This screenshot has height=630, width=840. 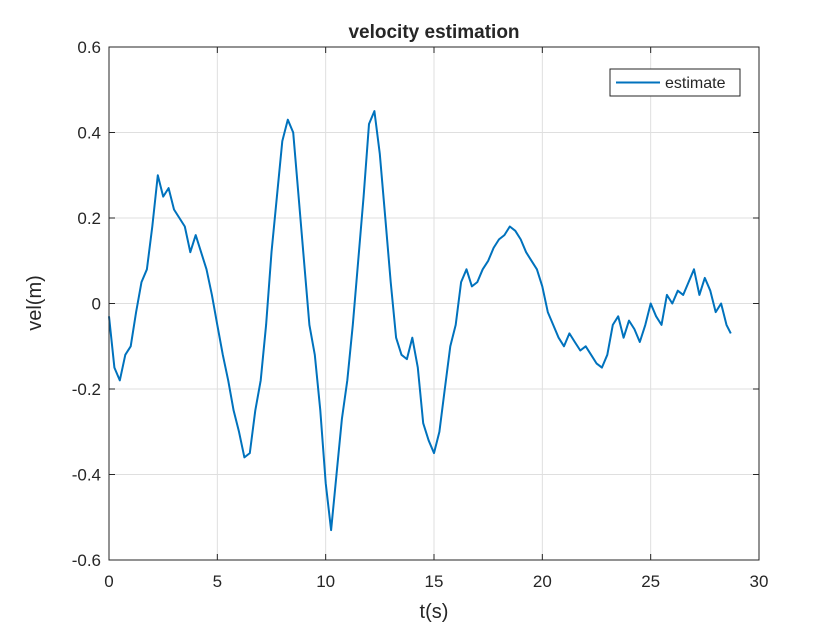 What do you see at coordinates (325, 581) in the screenshot?
I see `x-tick-label: 10` at bounding box center [325, 581].